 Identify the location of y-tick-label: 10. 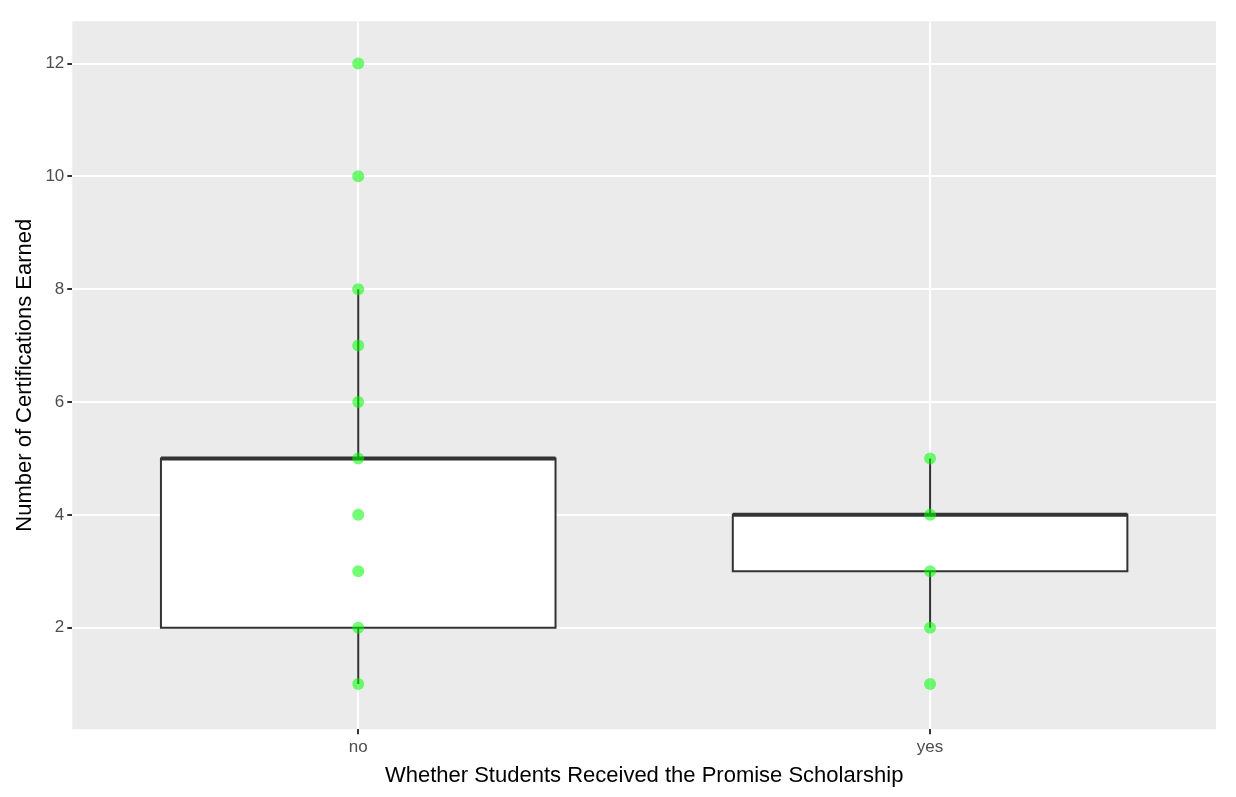
(55, 176).